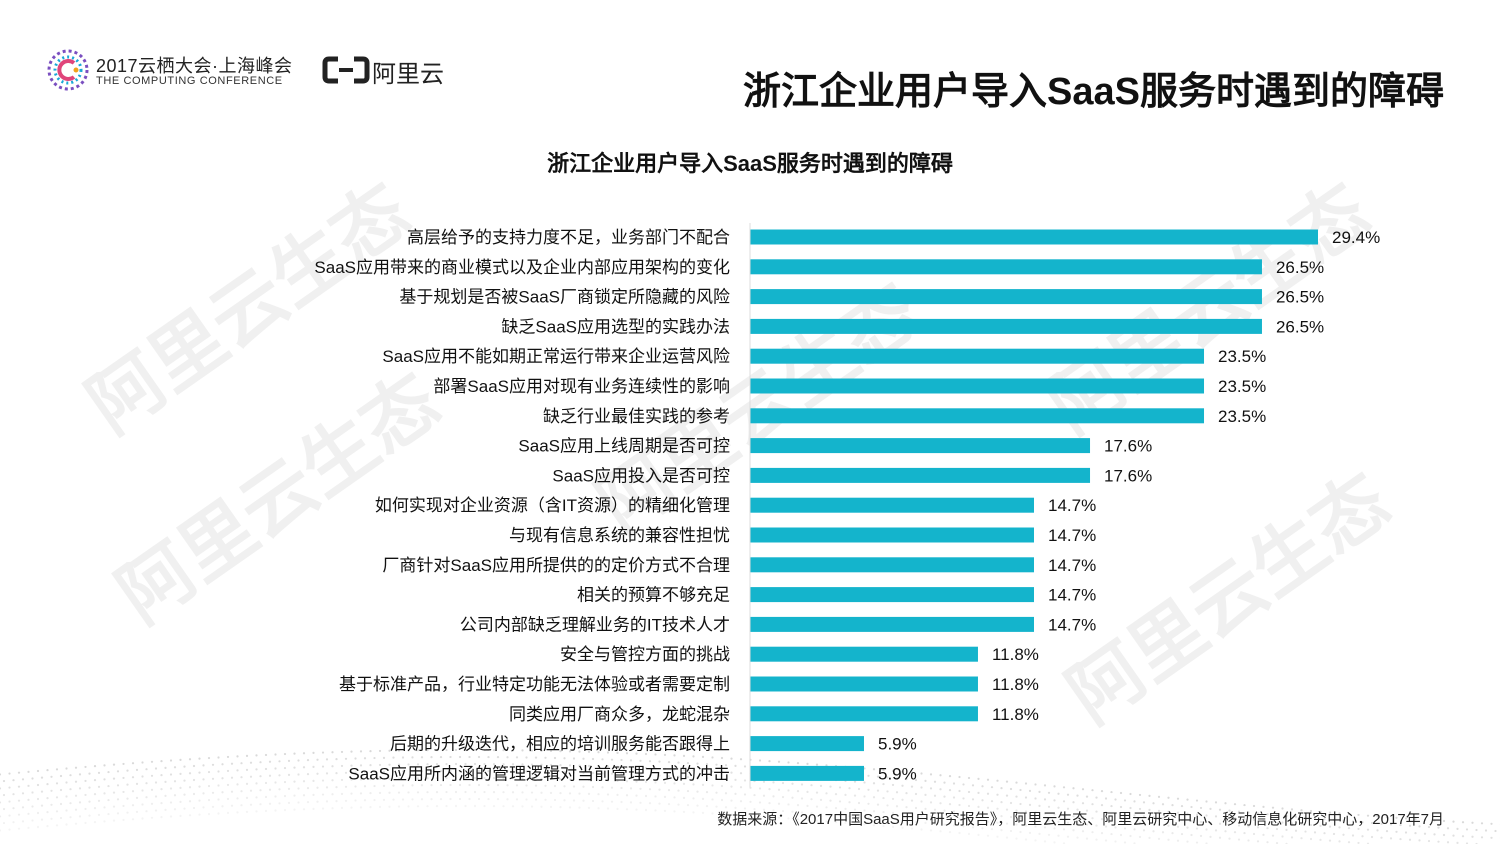 The height and width of the screenshot is (844, 1500). Describe the element at coordinates (619, 714) in the screenshot. I see `category-label: 同类应用厂商众多，龙蛇混杂` at that location.